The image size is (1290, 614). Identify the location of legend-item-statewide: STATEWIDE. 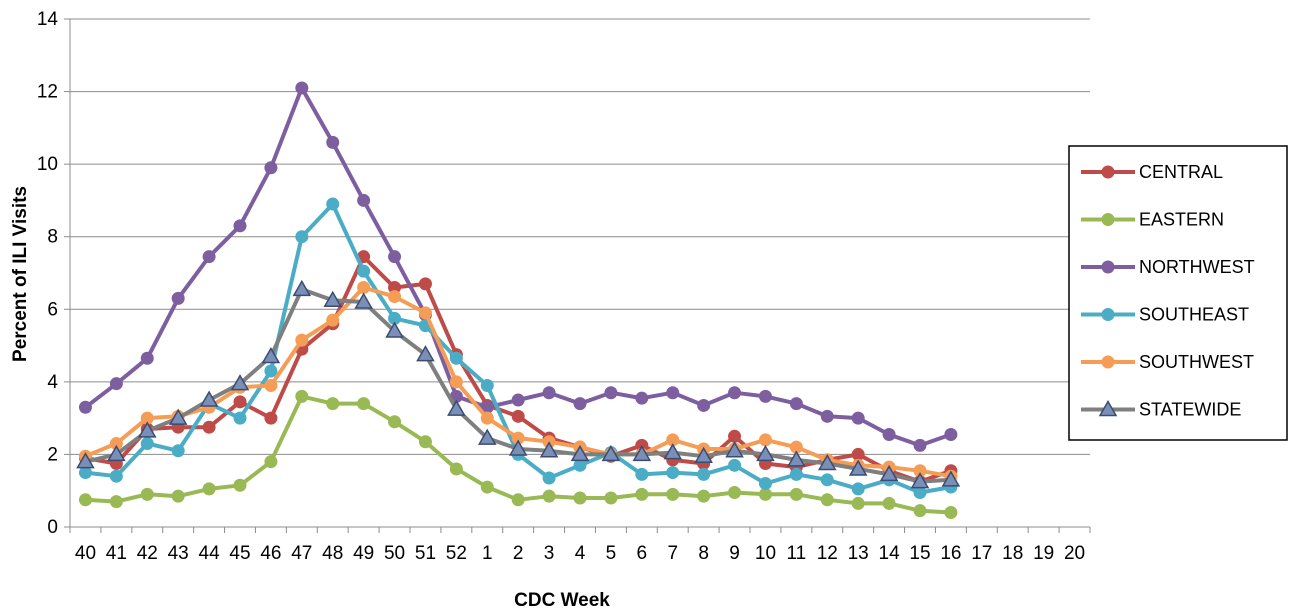
(1161, 410).